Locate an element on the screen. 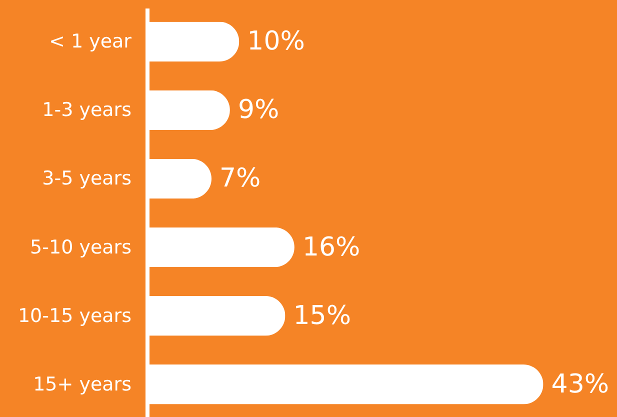 The image size is (617, 417). data-label: 7% is located at coordinates (240, 179).